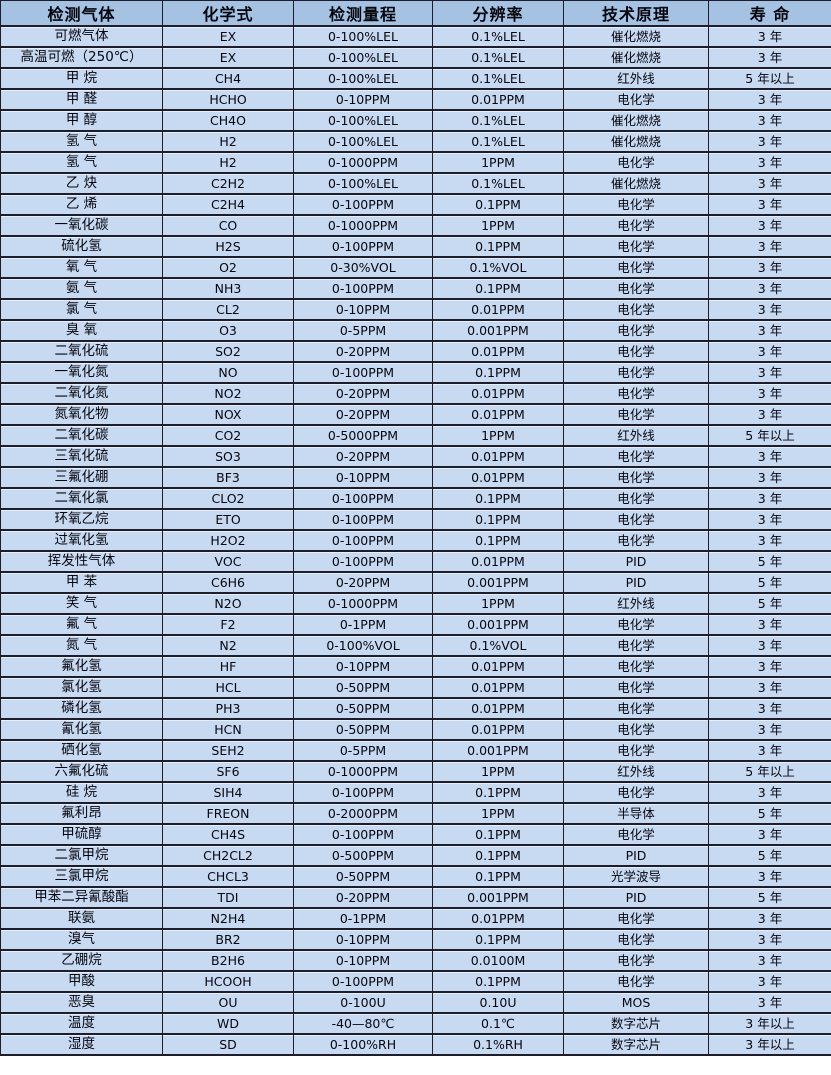 This screenshot has height=1075, width=831. Describe the element at coordinates (363, 645) in the screenshot. I see `cell-range: 0-100%VOL` at that location.